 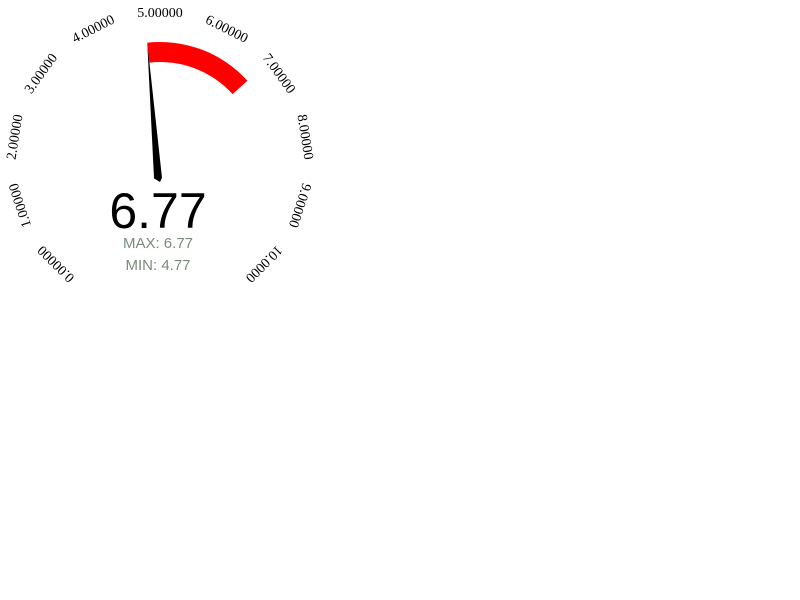 I want to click on gauge-max-label: MAX: 6.77, so click(x=158, y=243).